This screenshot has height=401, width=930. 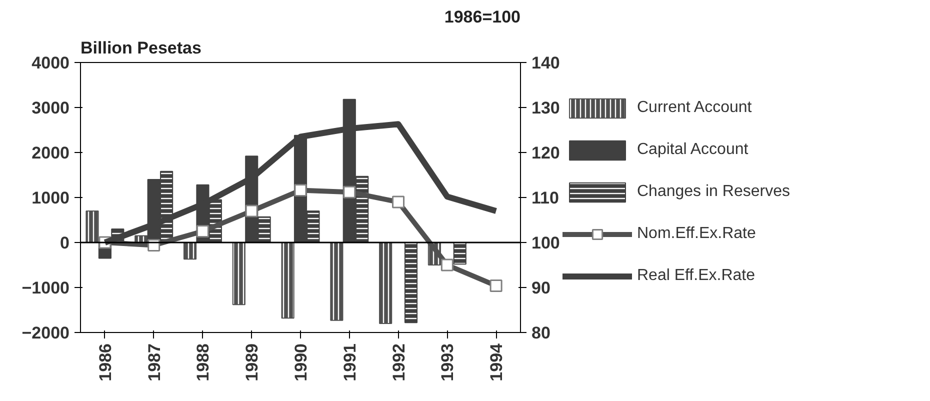 What do you see at coordinates (692, 150) in the screenshot?
I see `legend-label: Capital Account` at bounding box center [692, 150].